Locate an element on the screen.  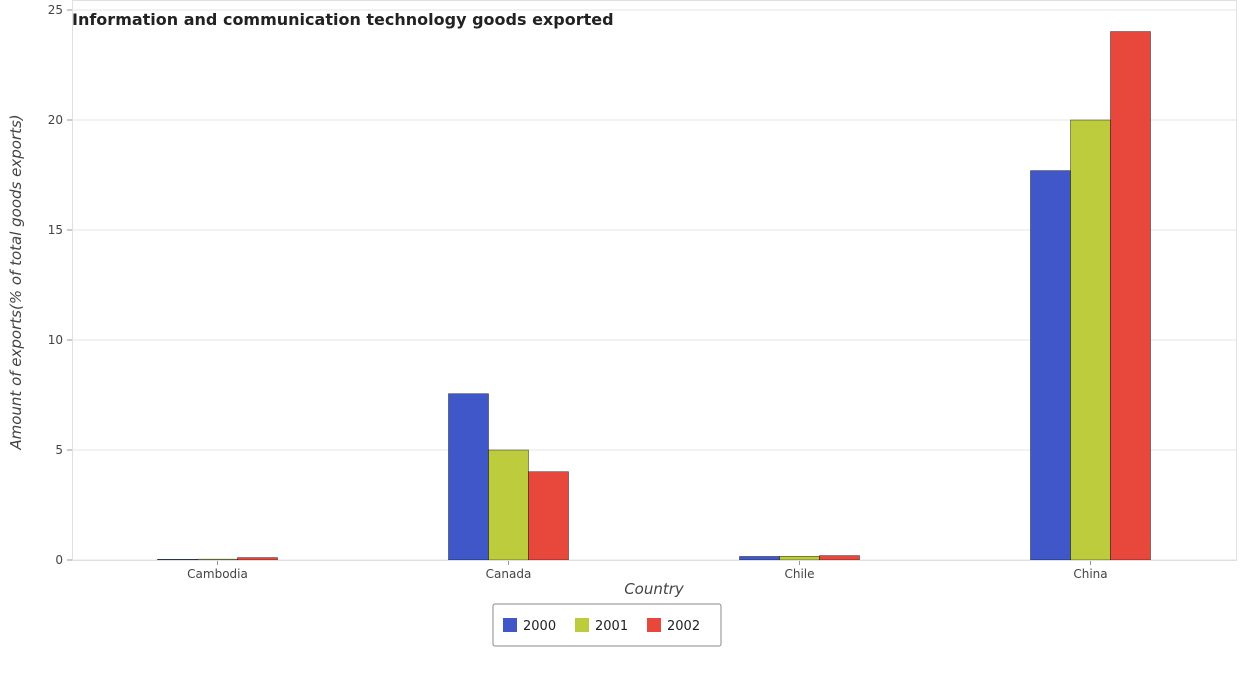
bar-chile-2002 is located at coordinates (839, 558).